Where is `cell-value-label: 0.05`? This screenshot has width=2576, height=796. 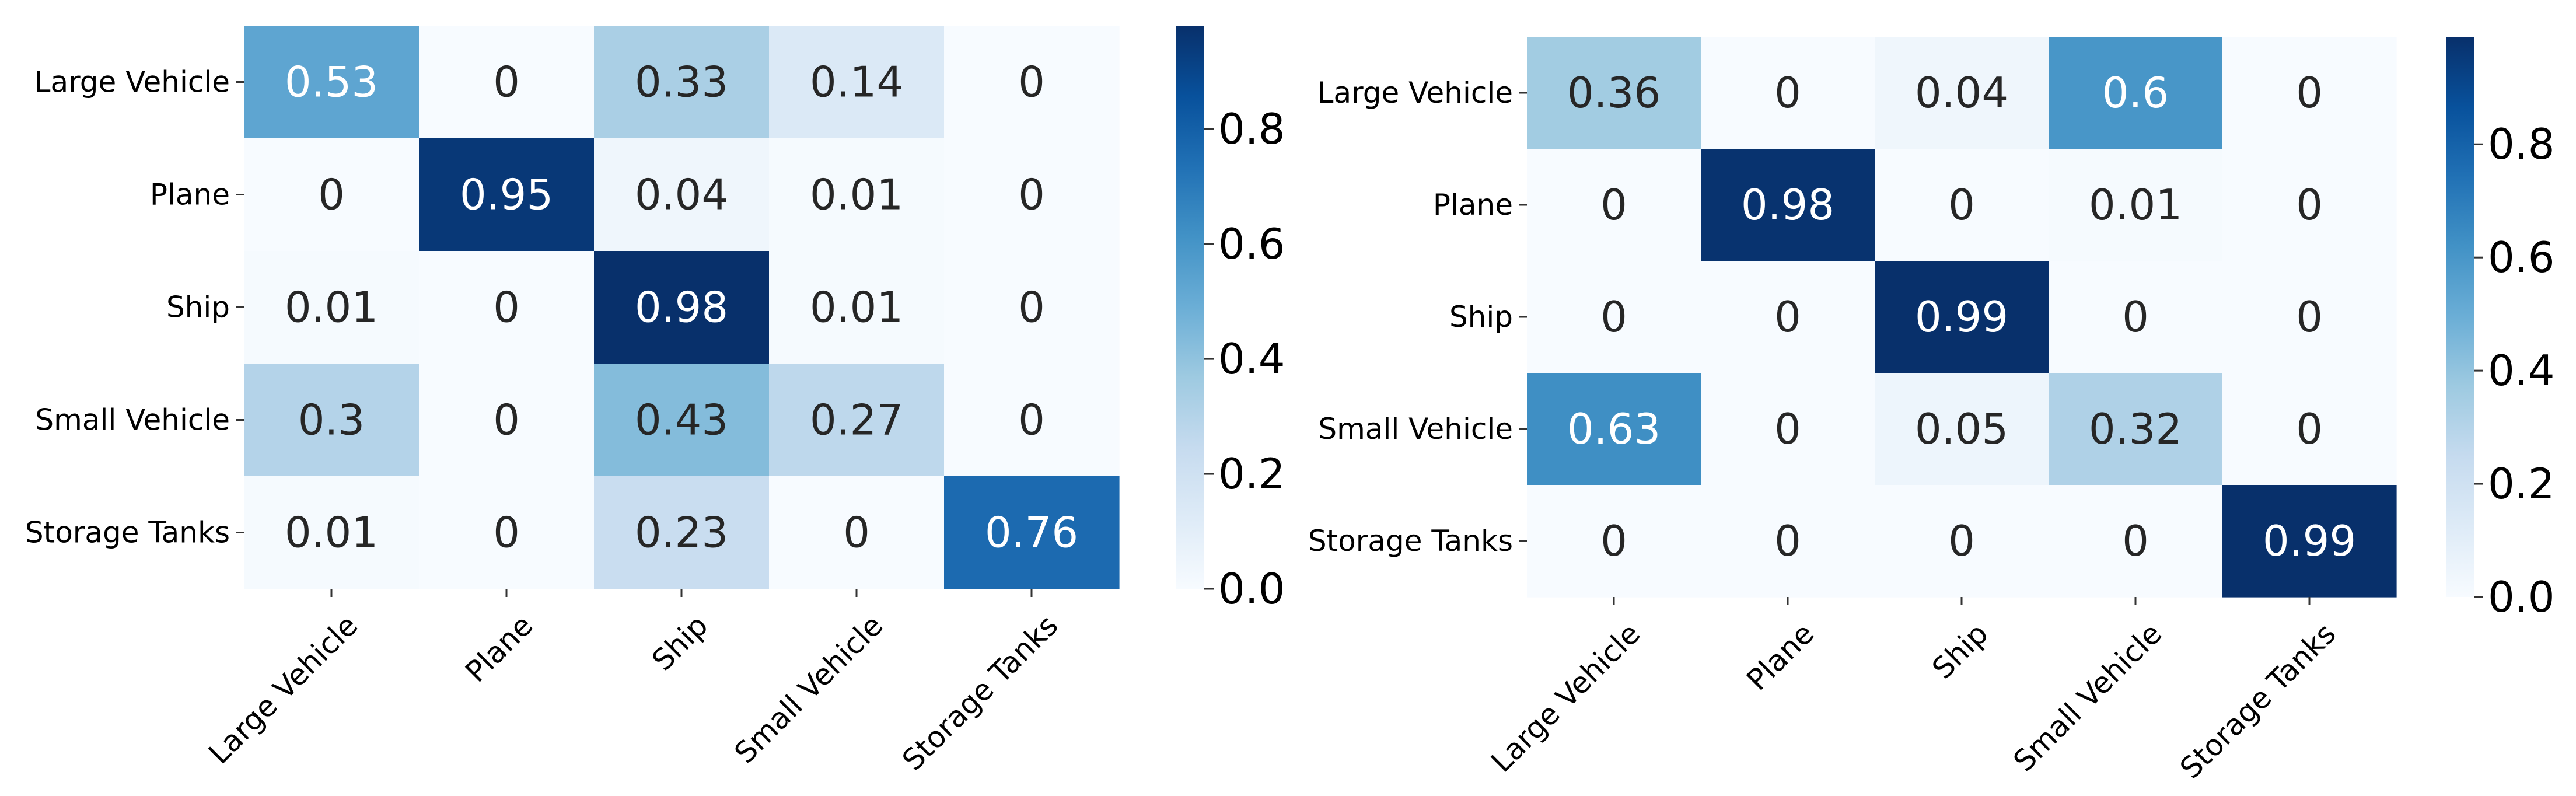 cell-value-label: 0.05 is located at coordinates (1961, 429).